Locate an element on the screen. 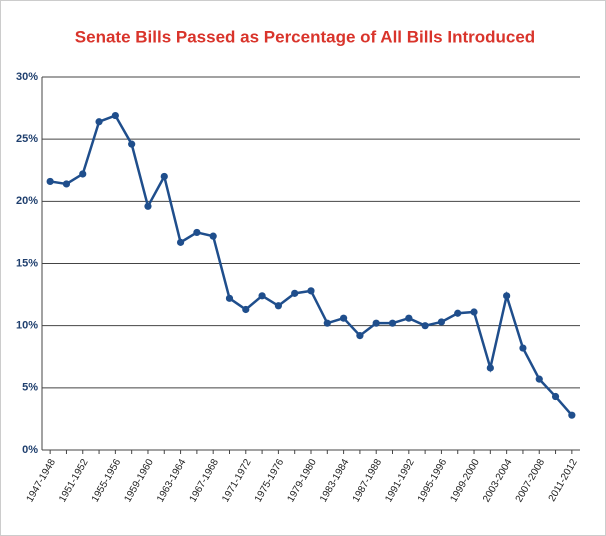 The width and height of the screenshot is (606, 536). y-tick-label: 30% is located at coordinates (27, 77).